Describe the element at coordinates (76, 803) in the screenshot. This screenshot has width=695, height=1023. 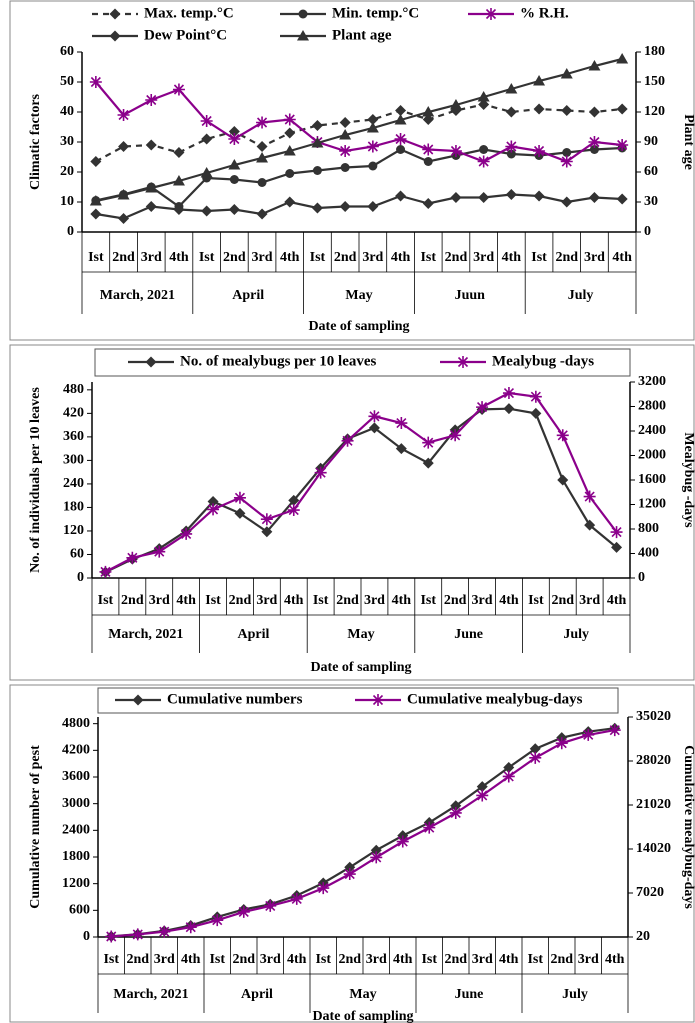
I see `y-tick-label: 3000` at that location.